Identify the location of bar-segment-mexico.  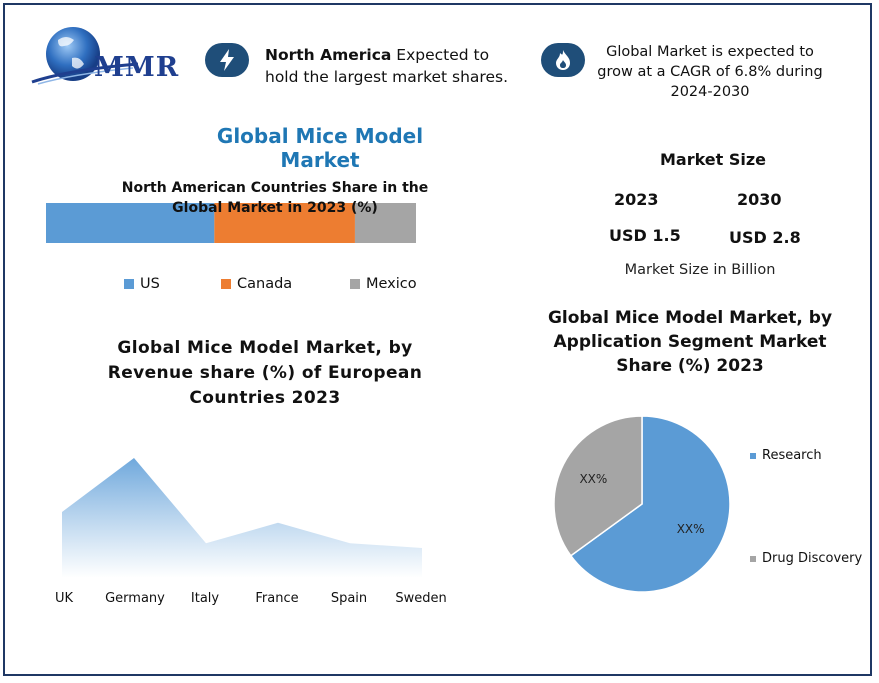
(385, 223).